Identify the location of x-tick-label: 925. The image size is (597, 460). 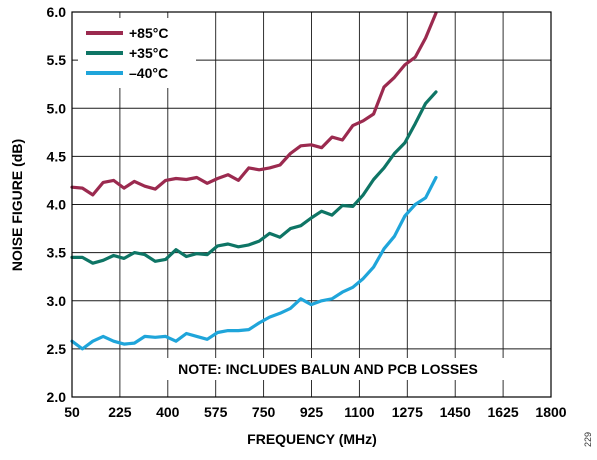
(312, 412).